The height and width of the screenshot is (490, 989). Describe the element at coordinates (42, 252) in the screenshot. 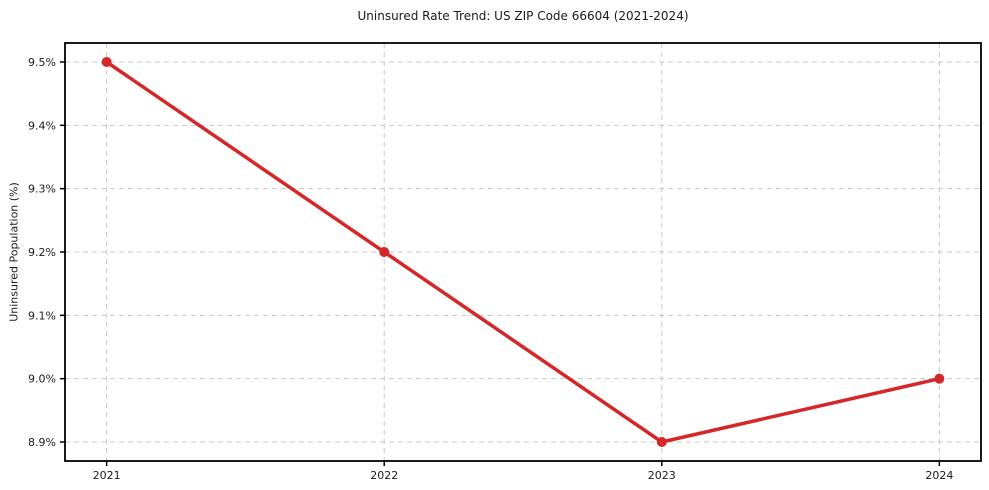

I see `y-tick-label: 9.2%` at that location.